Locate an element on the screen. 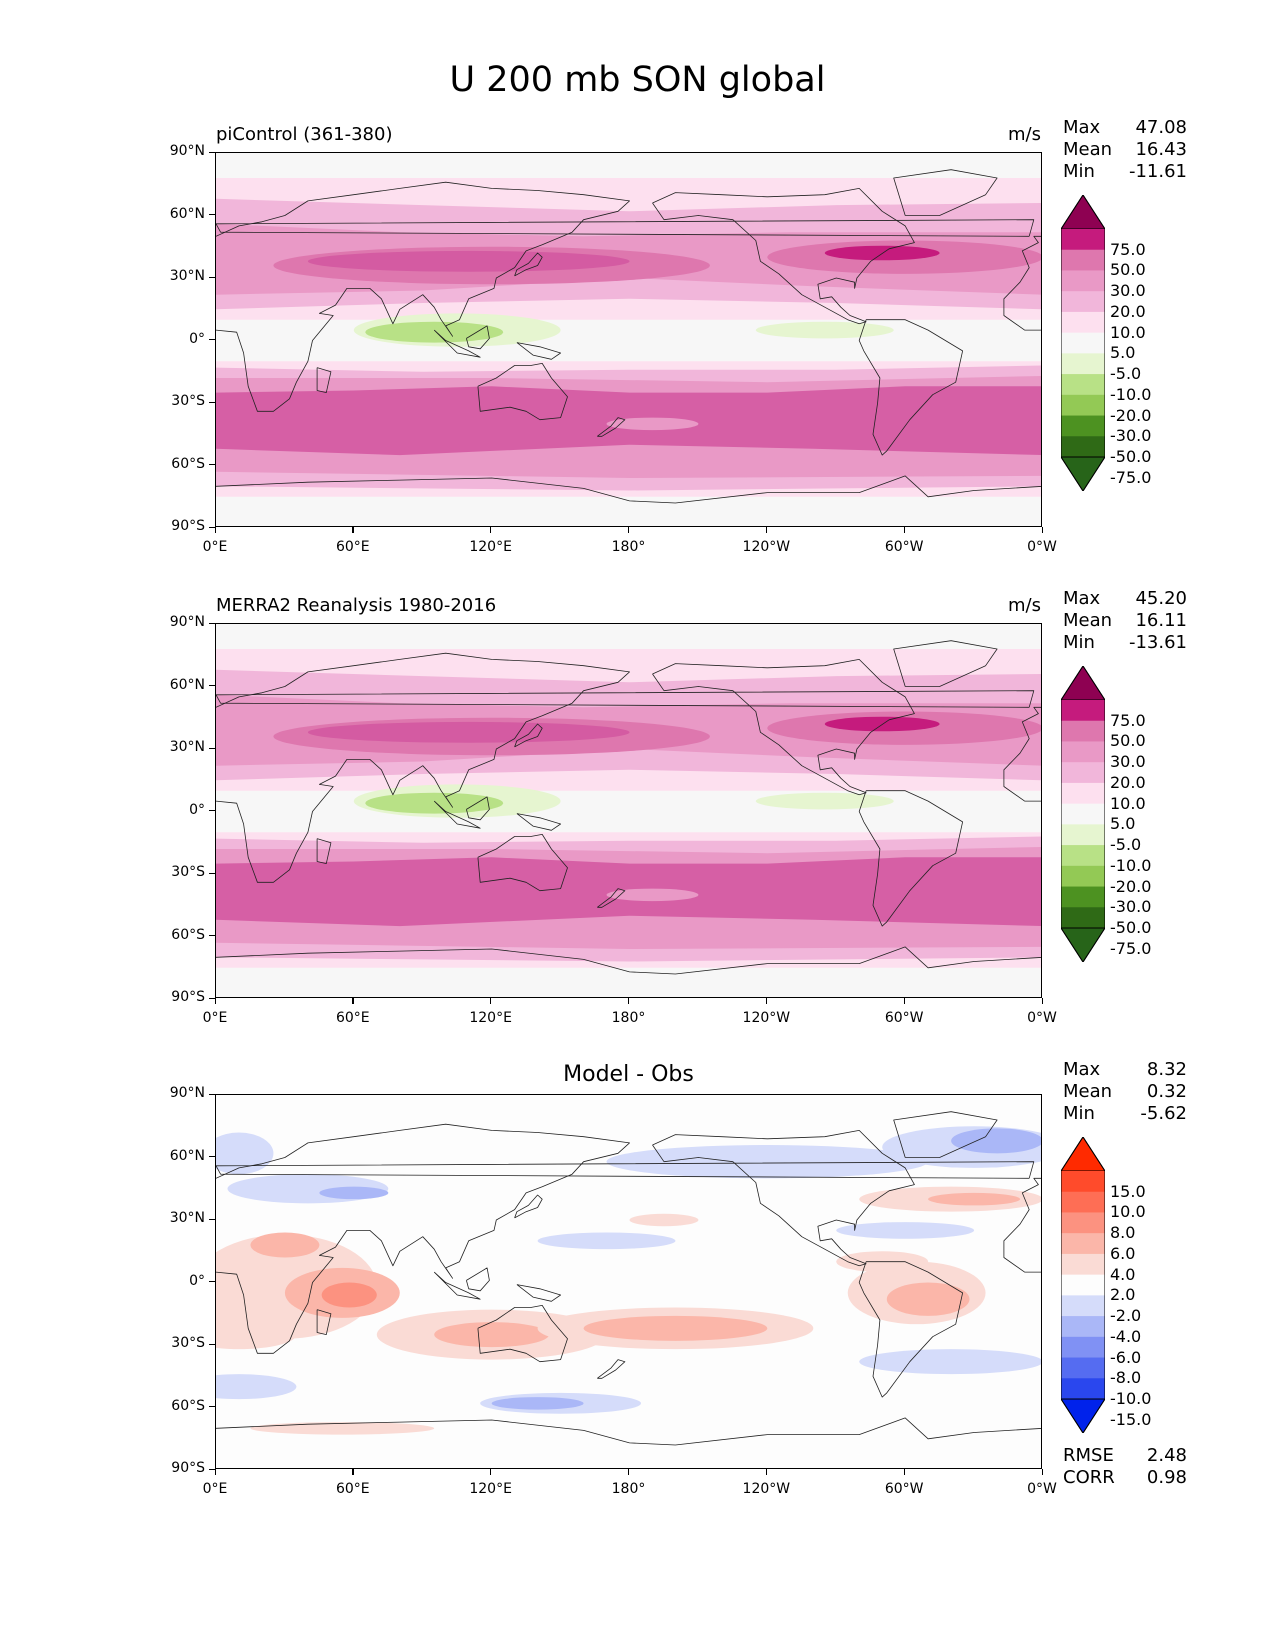 The width and height of the screenshot is (1275, 1650). y-tick-label: 90°S is located at coordinates (188, 526).